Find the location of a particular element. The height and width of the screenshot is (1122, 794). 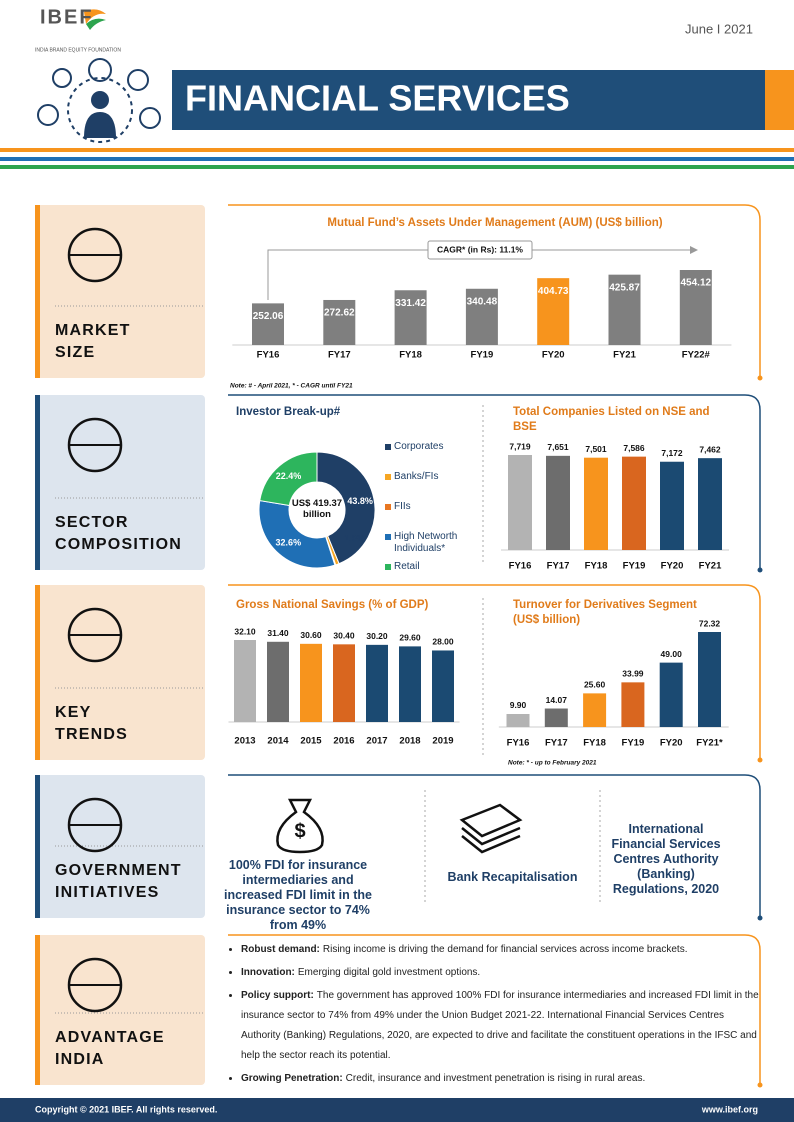

bullet-lead: Innovation: is located at coordinates (268, 972).